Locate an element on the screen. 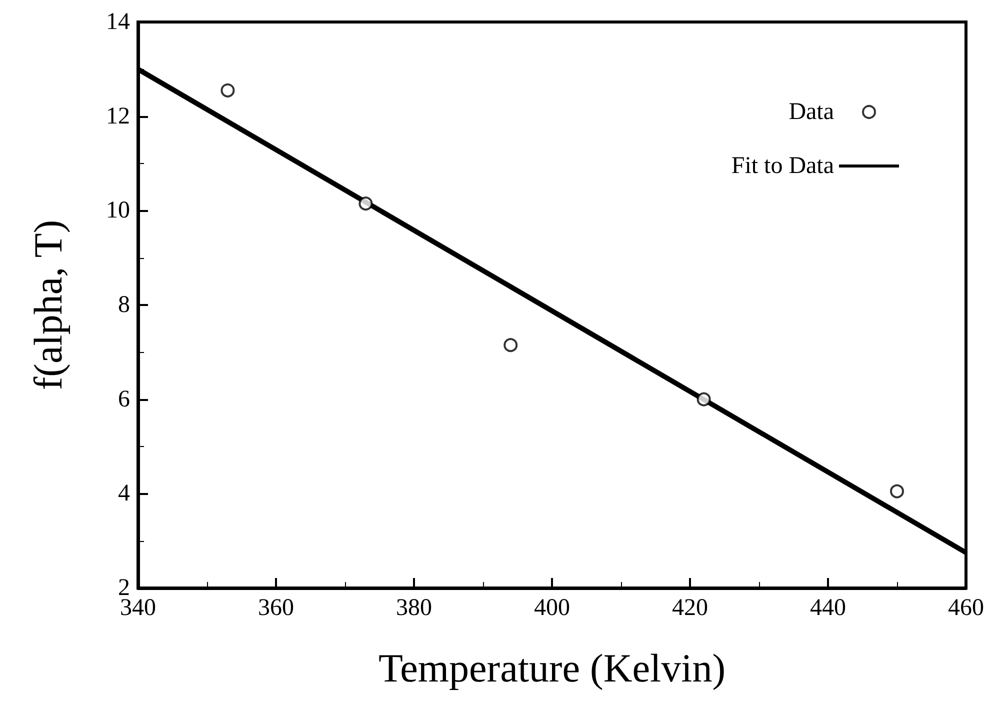 This screenshot has width=994, height=704. y-tick-label: 12 is located at coordinates (118, 116).